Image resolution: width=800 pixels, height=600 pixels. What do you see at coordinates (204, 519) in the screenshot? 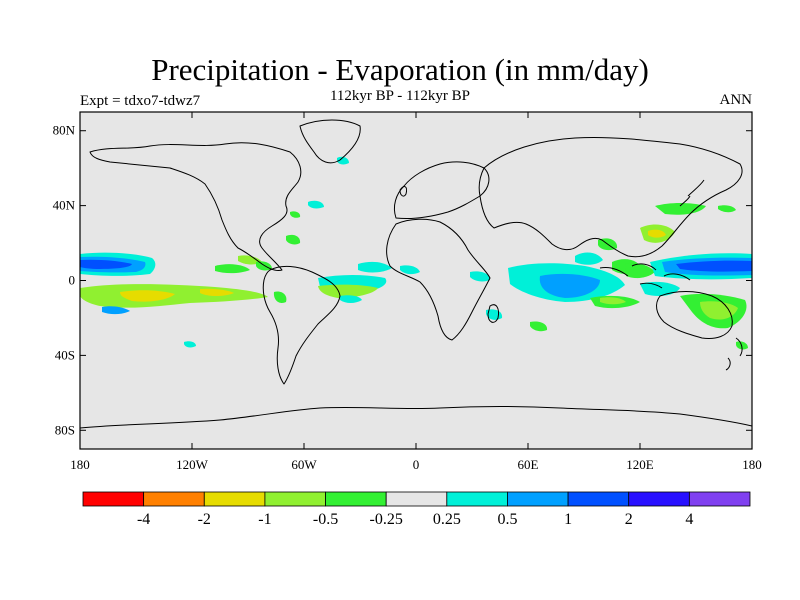
I see `colorbar-label: -2` at bounding box center [204, 519].